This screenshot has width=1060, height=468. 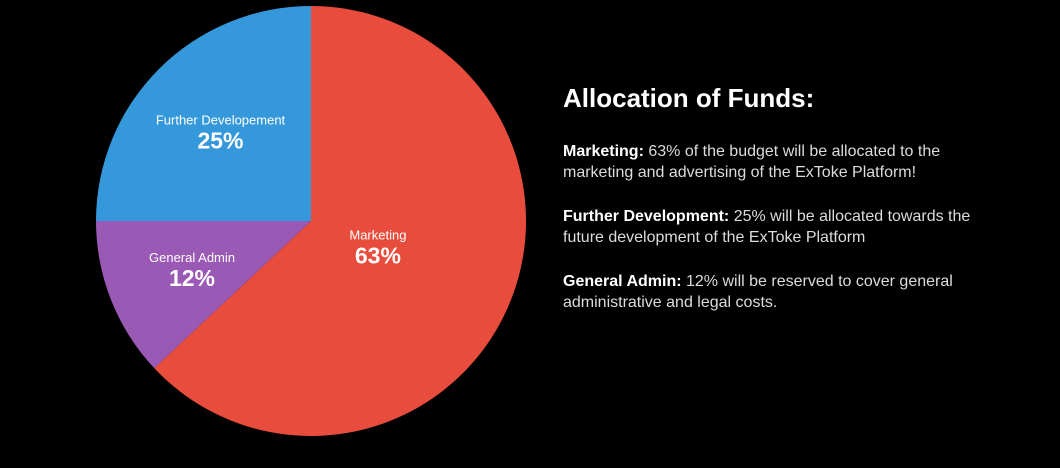 What do you see at coordinates (689, 98) in the screenshot?
I see `panel-title: Allocation of Funds:` at bounding box center [689, 98].